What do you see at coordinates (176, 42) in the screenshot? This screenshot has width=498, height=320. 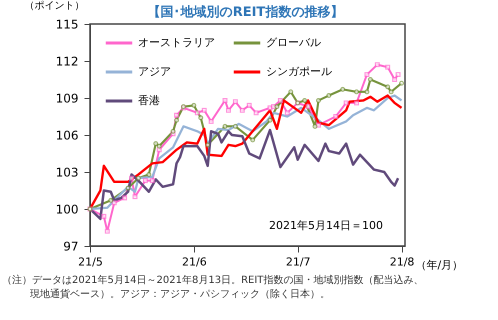 I see `legend-label: オーストラリア` at bounding box center [176, 42].